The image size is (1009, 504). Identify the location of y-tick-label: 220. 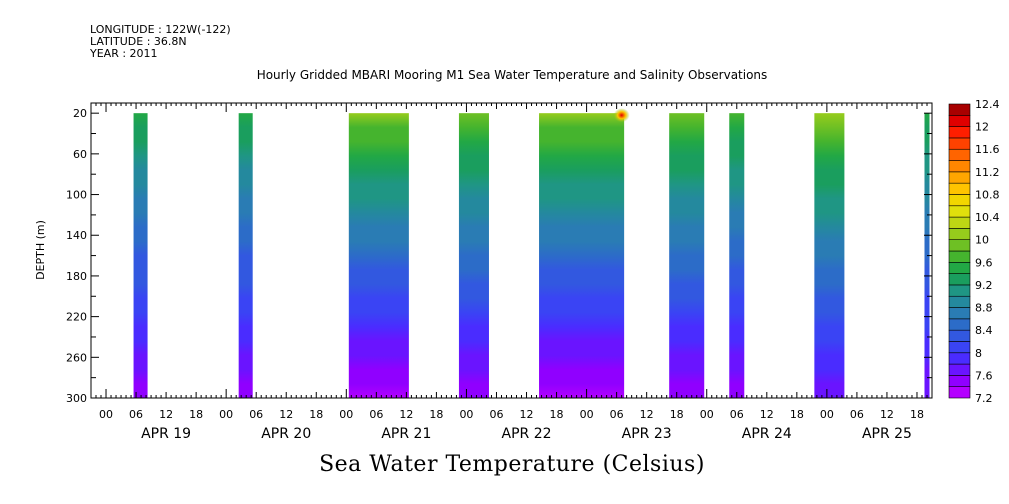
(76, 317).